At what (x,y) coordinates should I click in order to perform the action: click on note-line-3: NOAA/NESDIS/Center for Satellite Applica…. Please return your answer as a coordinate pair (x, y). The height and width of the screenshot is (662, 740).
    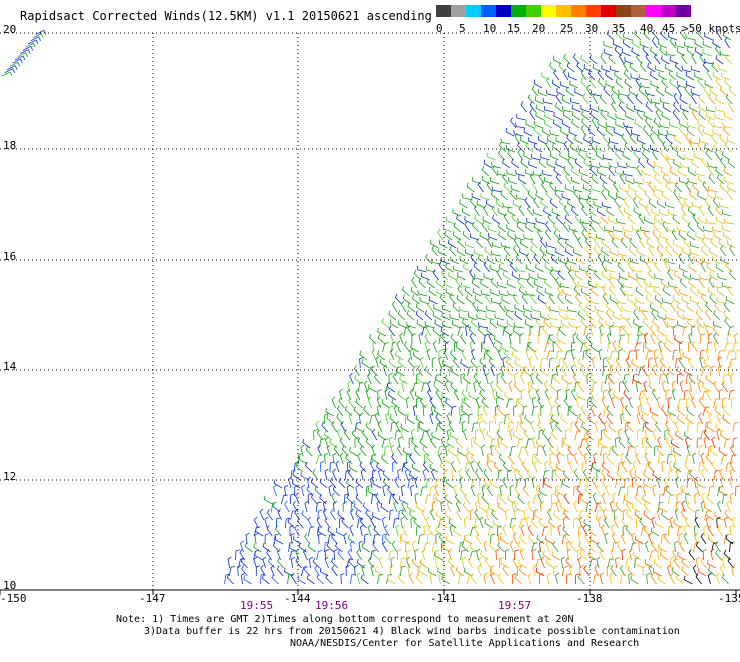
    Looking at the image, I should click on (465, 643).